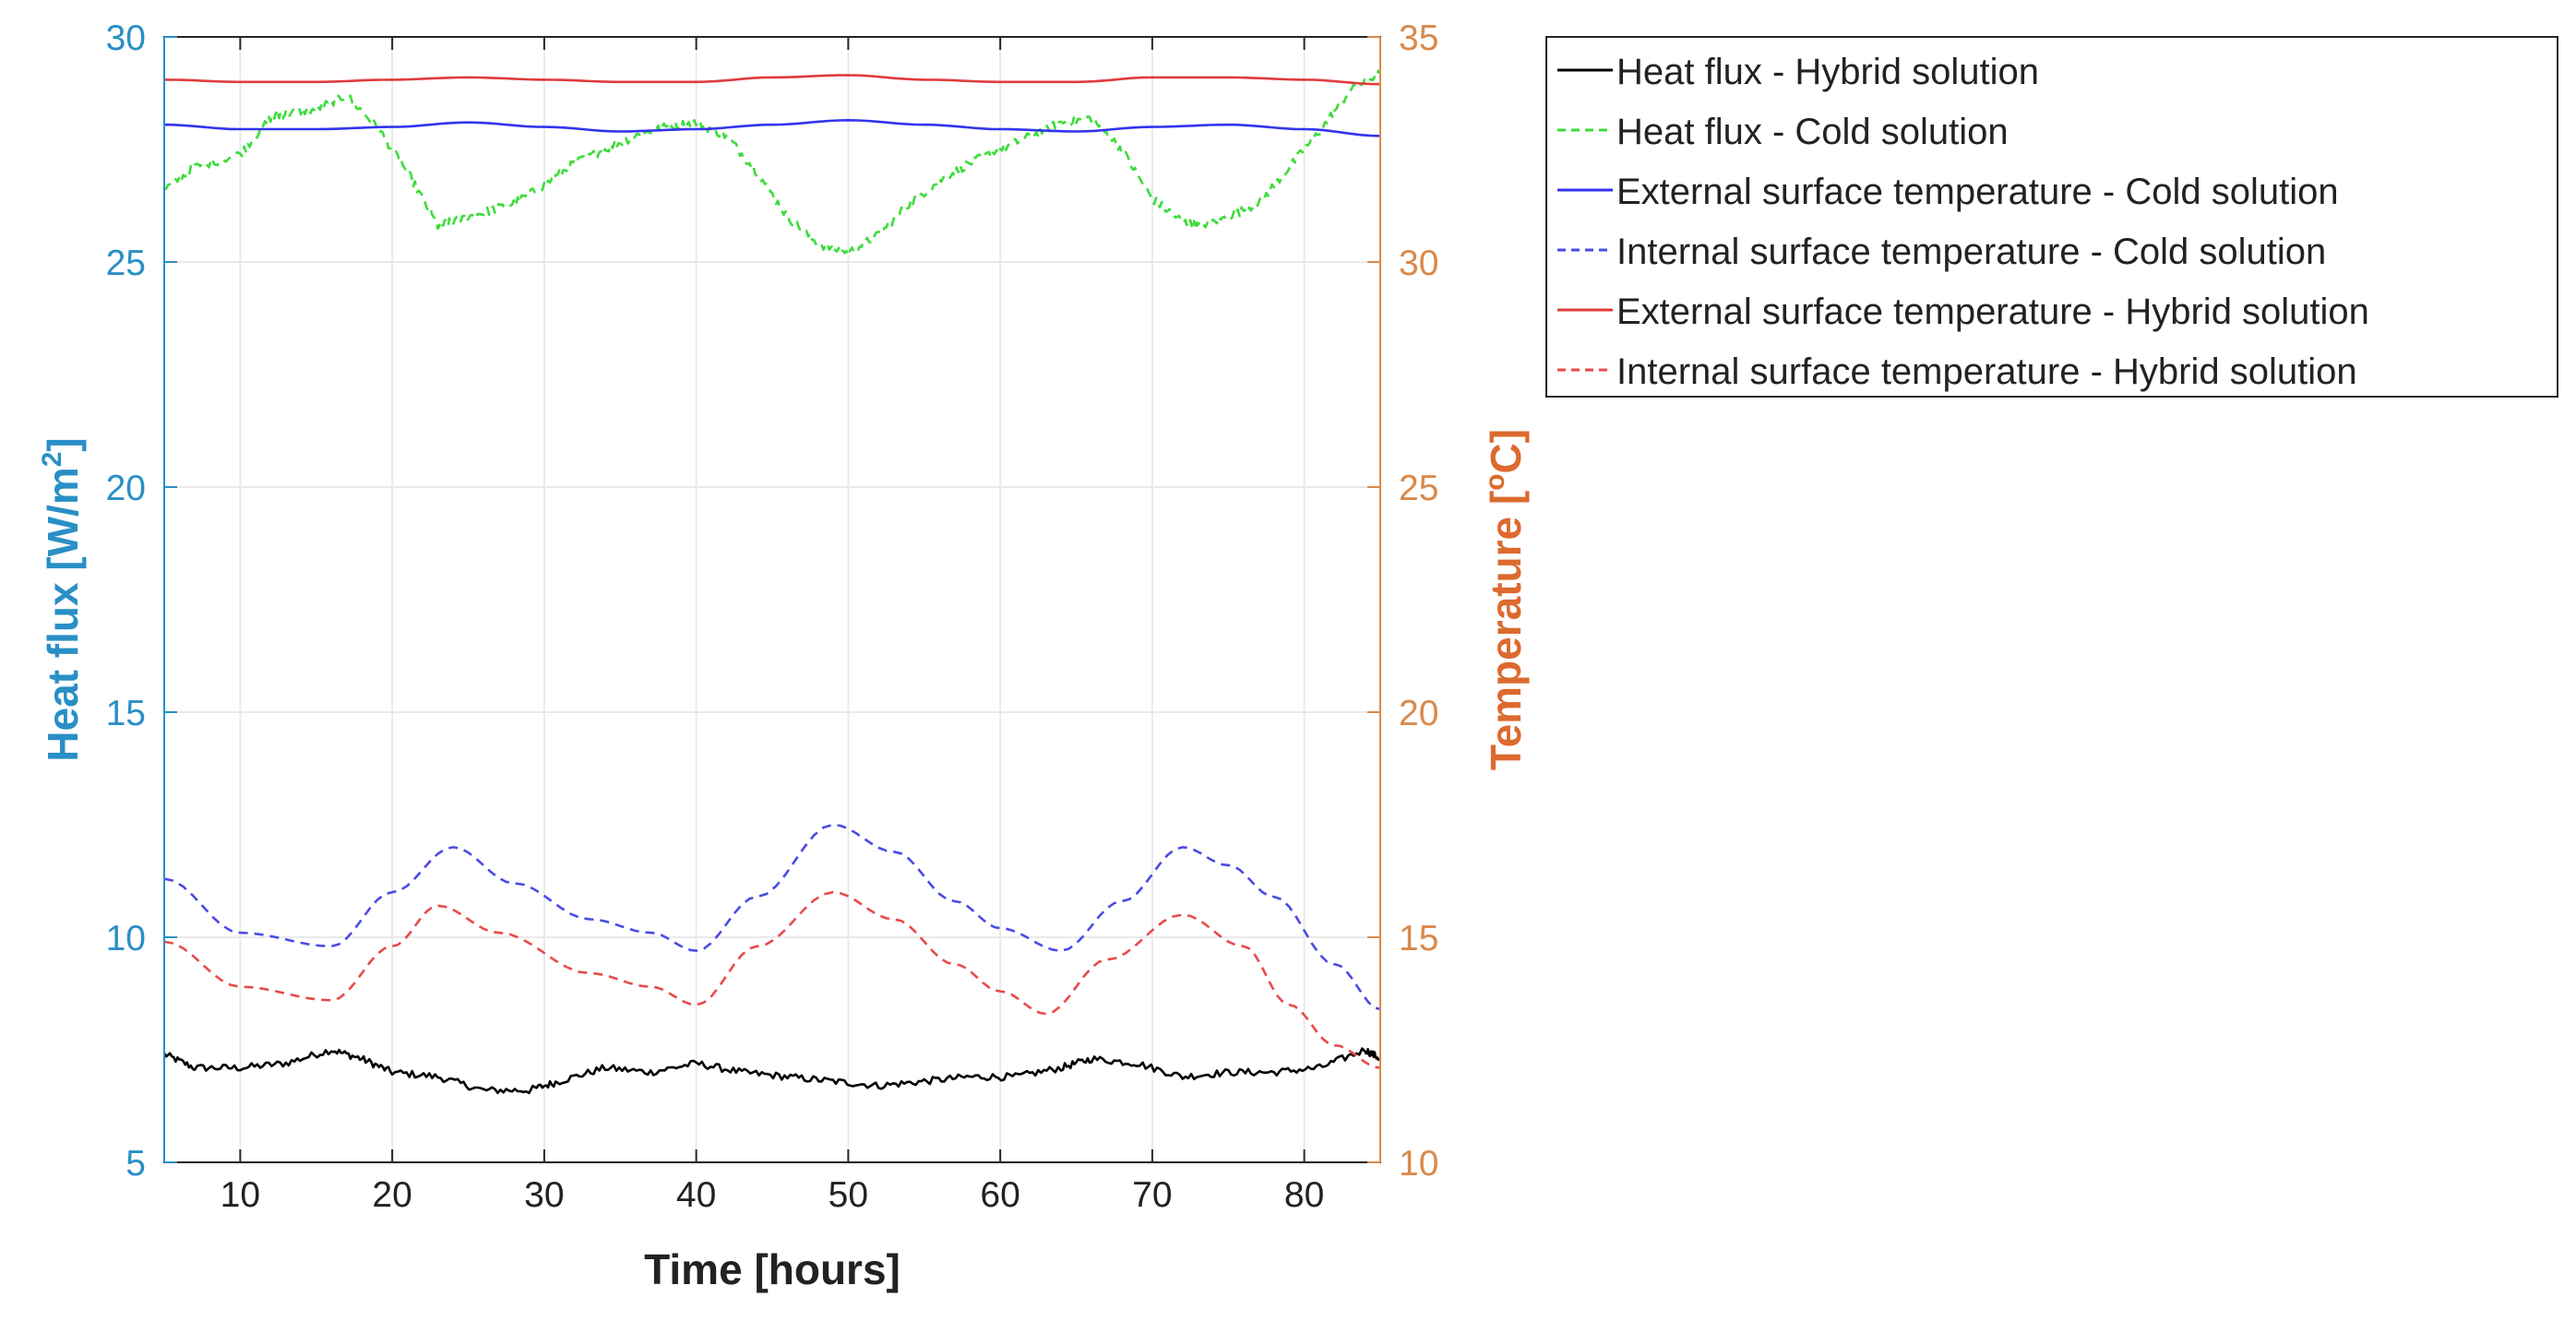  What do you see at coordinates (126, 938) in the screenshot?
I see `y-left-tick-label: 10` at bounding box center [126, 938].